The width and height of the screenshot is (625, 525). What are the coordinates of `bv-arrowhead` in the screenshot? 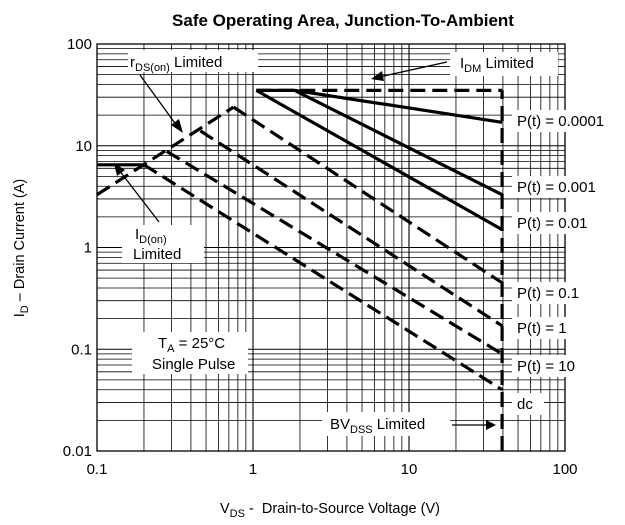 It's located at (491, 425).